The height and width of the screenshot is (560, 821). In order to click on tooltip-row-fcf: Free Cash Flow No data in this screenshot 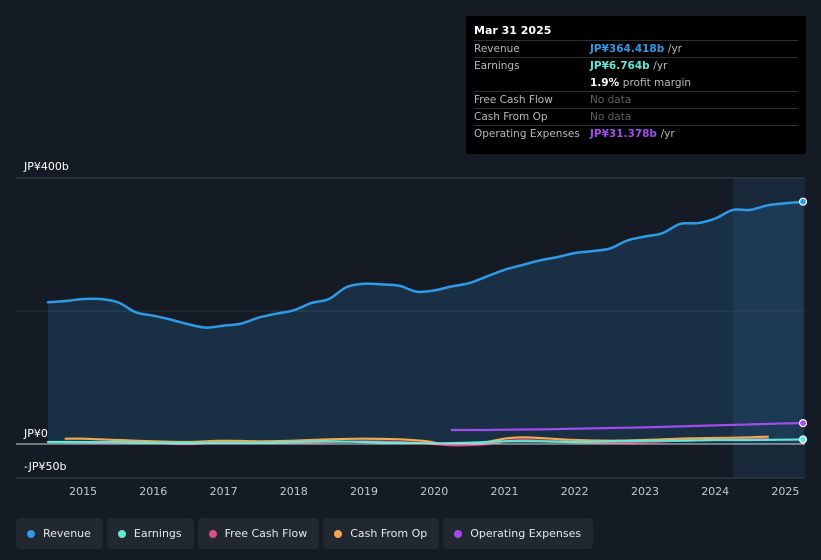, I will do `click(636, 100)`.